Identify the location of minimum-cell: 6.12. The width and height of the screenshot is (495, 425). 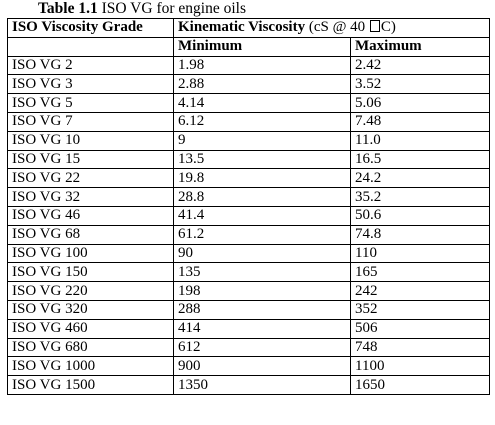
(262, 121).